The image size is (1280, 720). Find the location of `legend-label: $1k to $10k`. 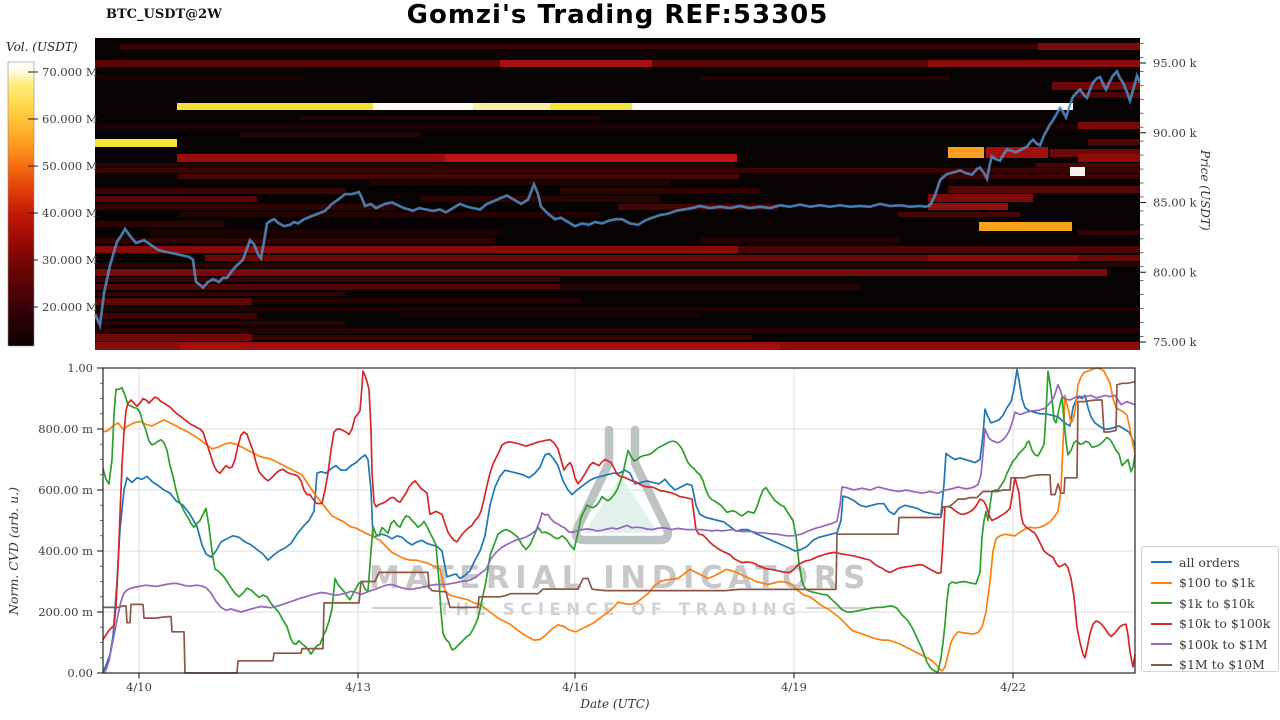

legend-label: $1k to $10k is located at coordinates (1217, 603).